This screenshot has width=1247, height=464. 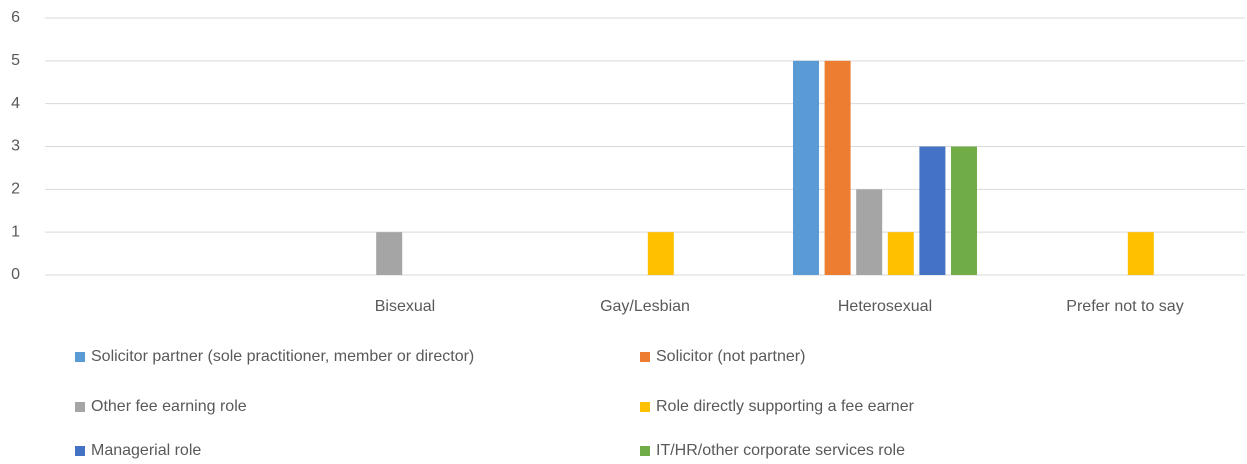 I want to click on y-tick-label: 1, so click(x=15, y=231).